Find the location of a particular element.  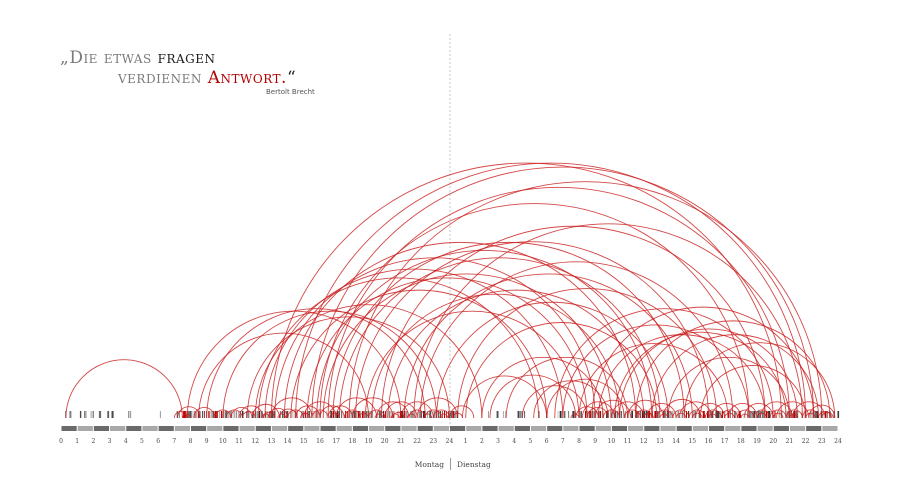

axis-tick-label: 4 is located at coordinates (126, 441).